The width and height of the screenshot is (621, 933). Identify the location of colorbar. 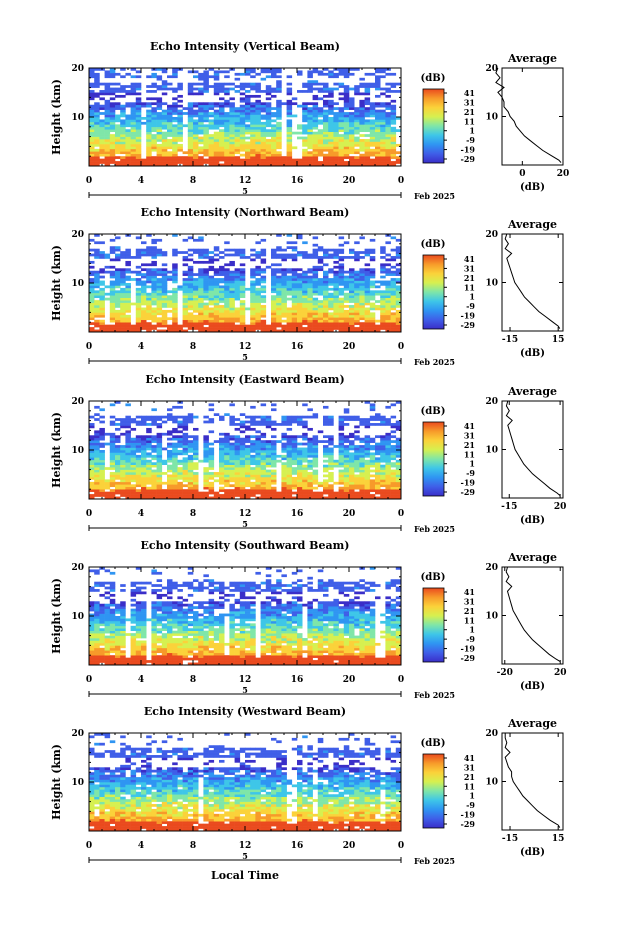
(433, 292).